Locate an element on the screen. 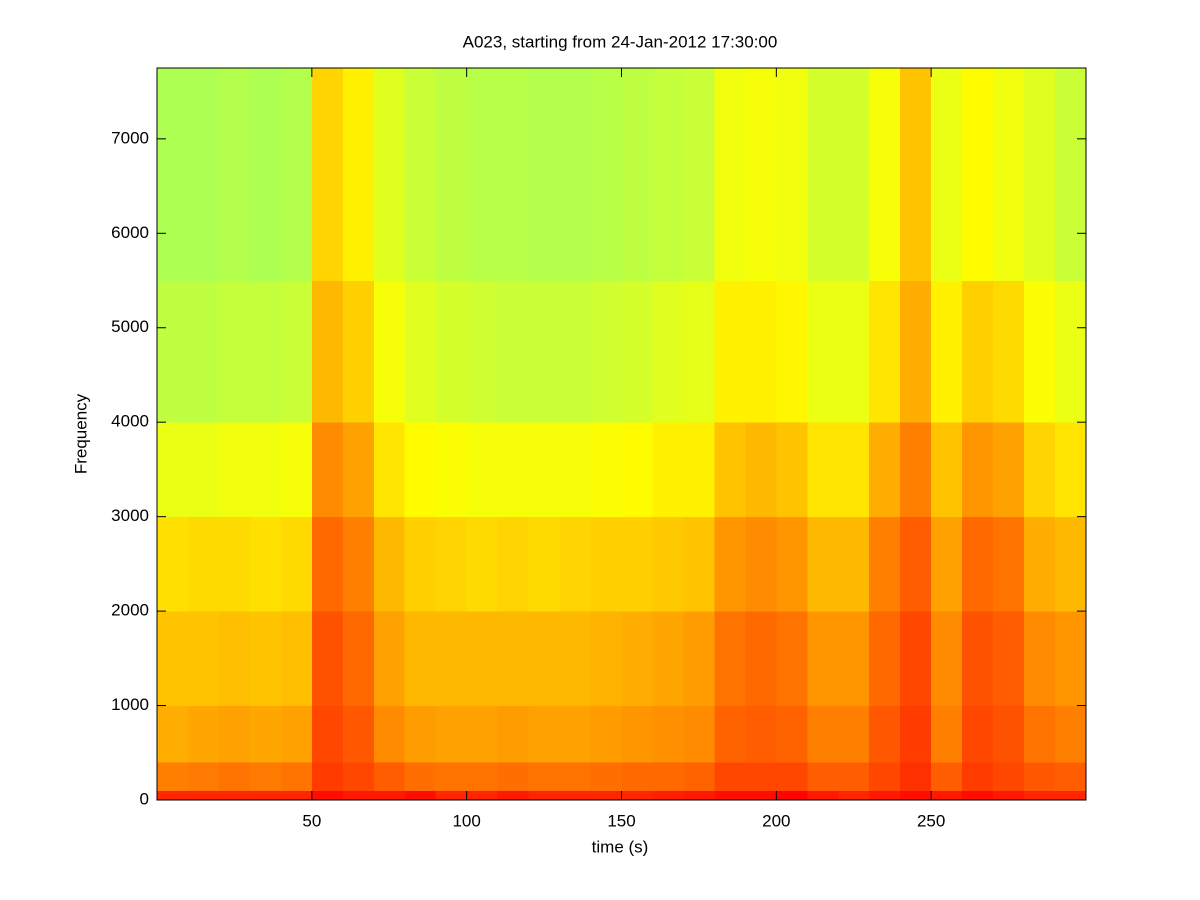 This screenshot has width=1200, height=900. y-tick-label: 4000 is located at coordinates (130, 421).